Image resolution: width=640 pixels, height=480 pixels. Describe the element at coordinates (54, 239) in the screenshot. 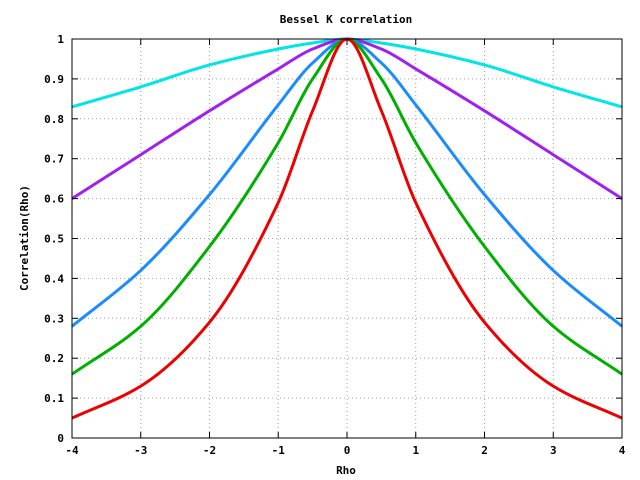

I see `y-tick-label: 0.5` at that location.